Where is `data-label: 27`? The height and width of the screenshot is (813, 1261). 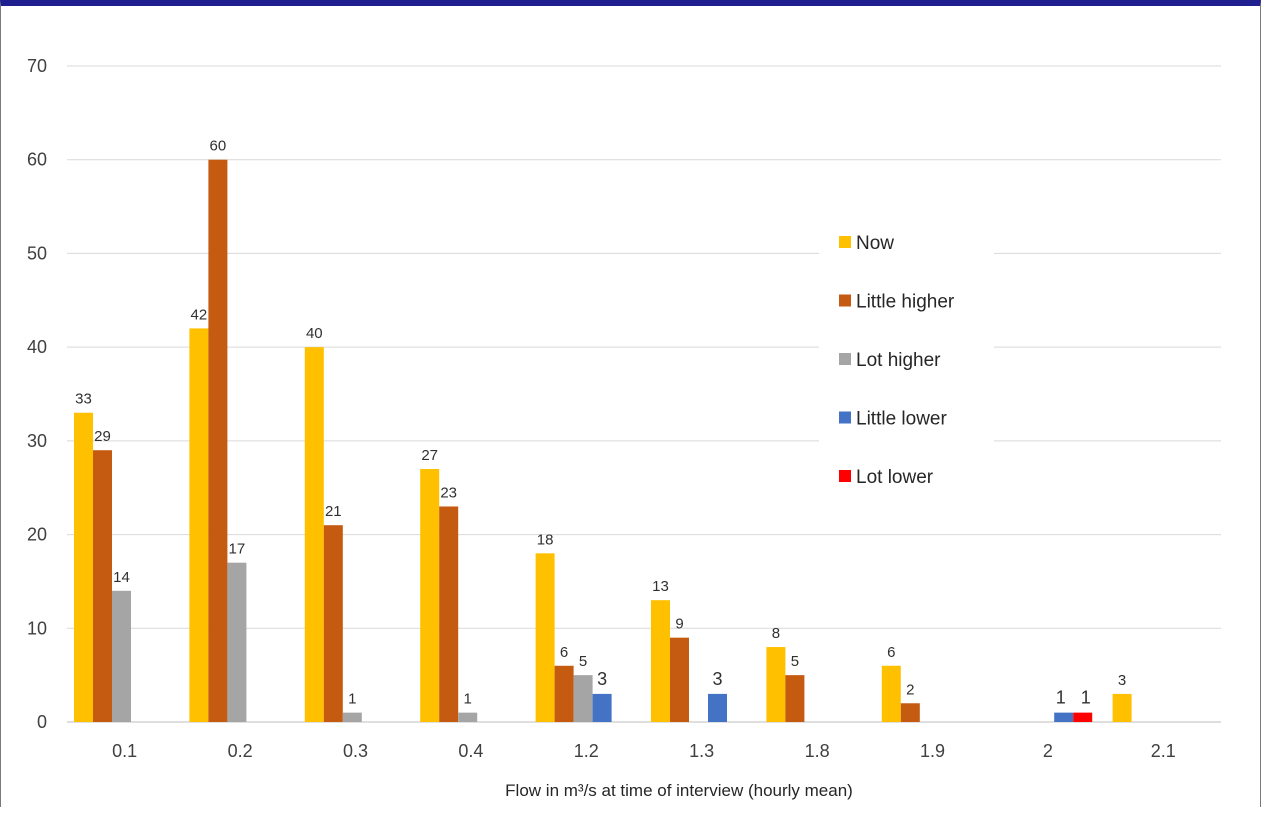 data-label: 27 is located at coordinates (429, 455).